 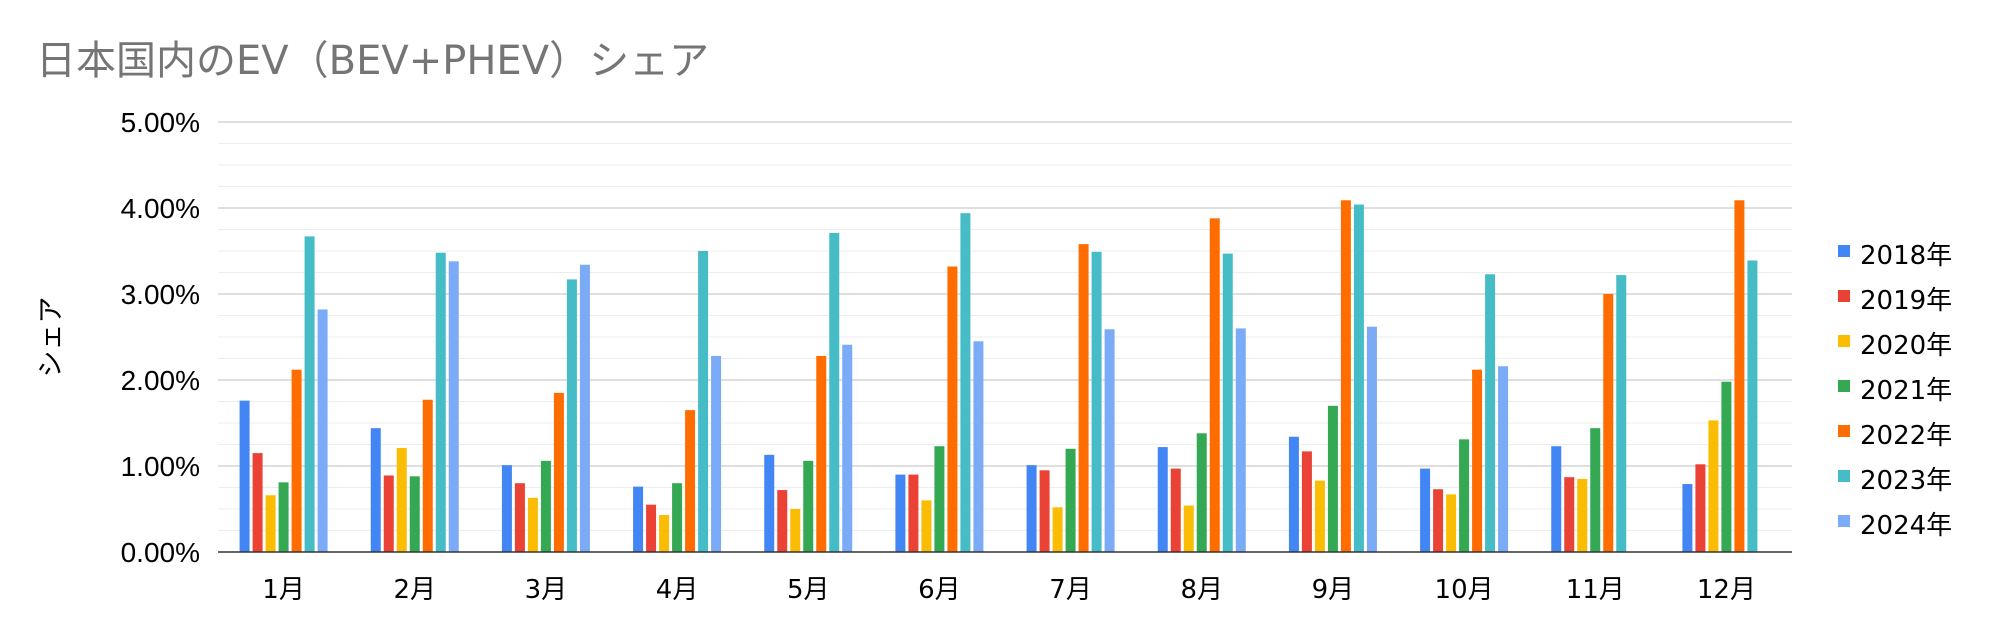 What do you see at coordinates (939, 590) in the screenshot?
I see `x-tick-label: 6月` at bounding box center [939, 590].